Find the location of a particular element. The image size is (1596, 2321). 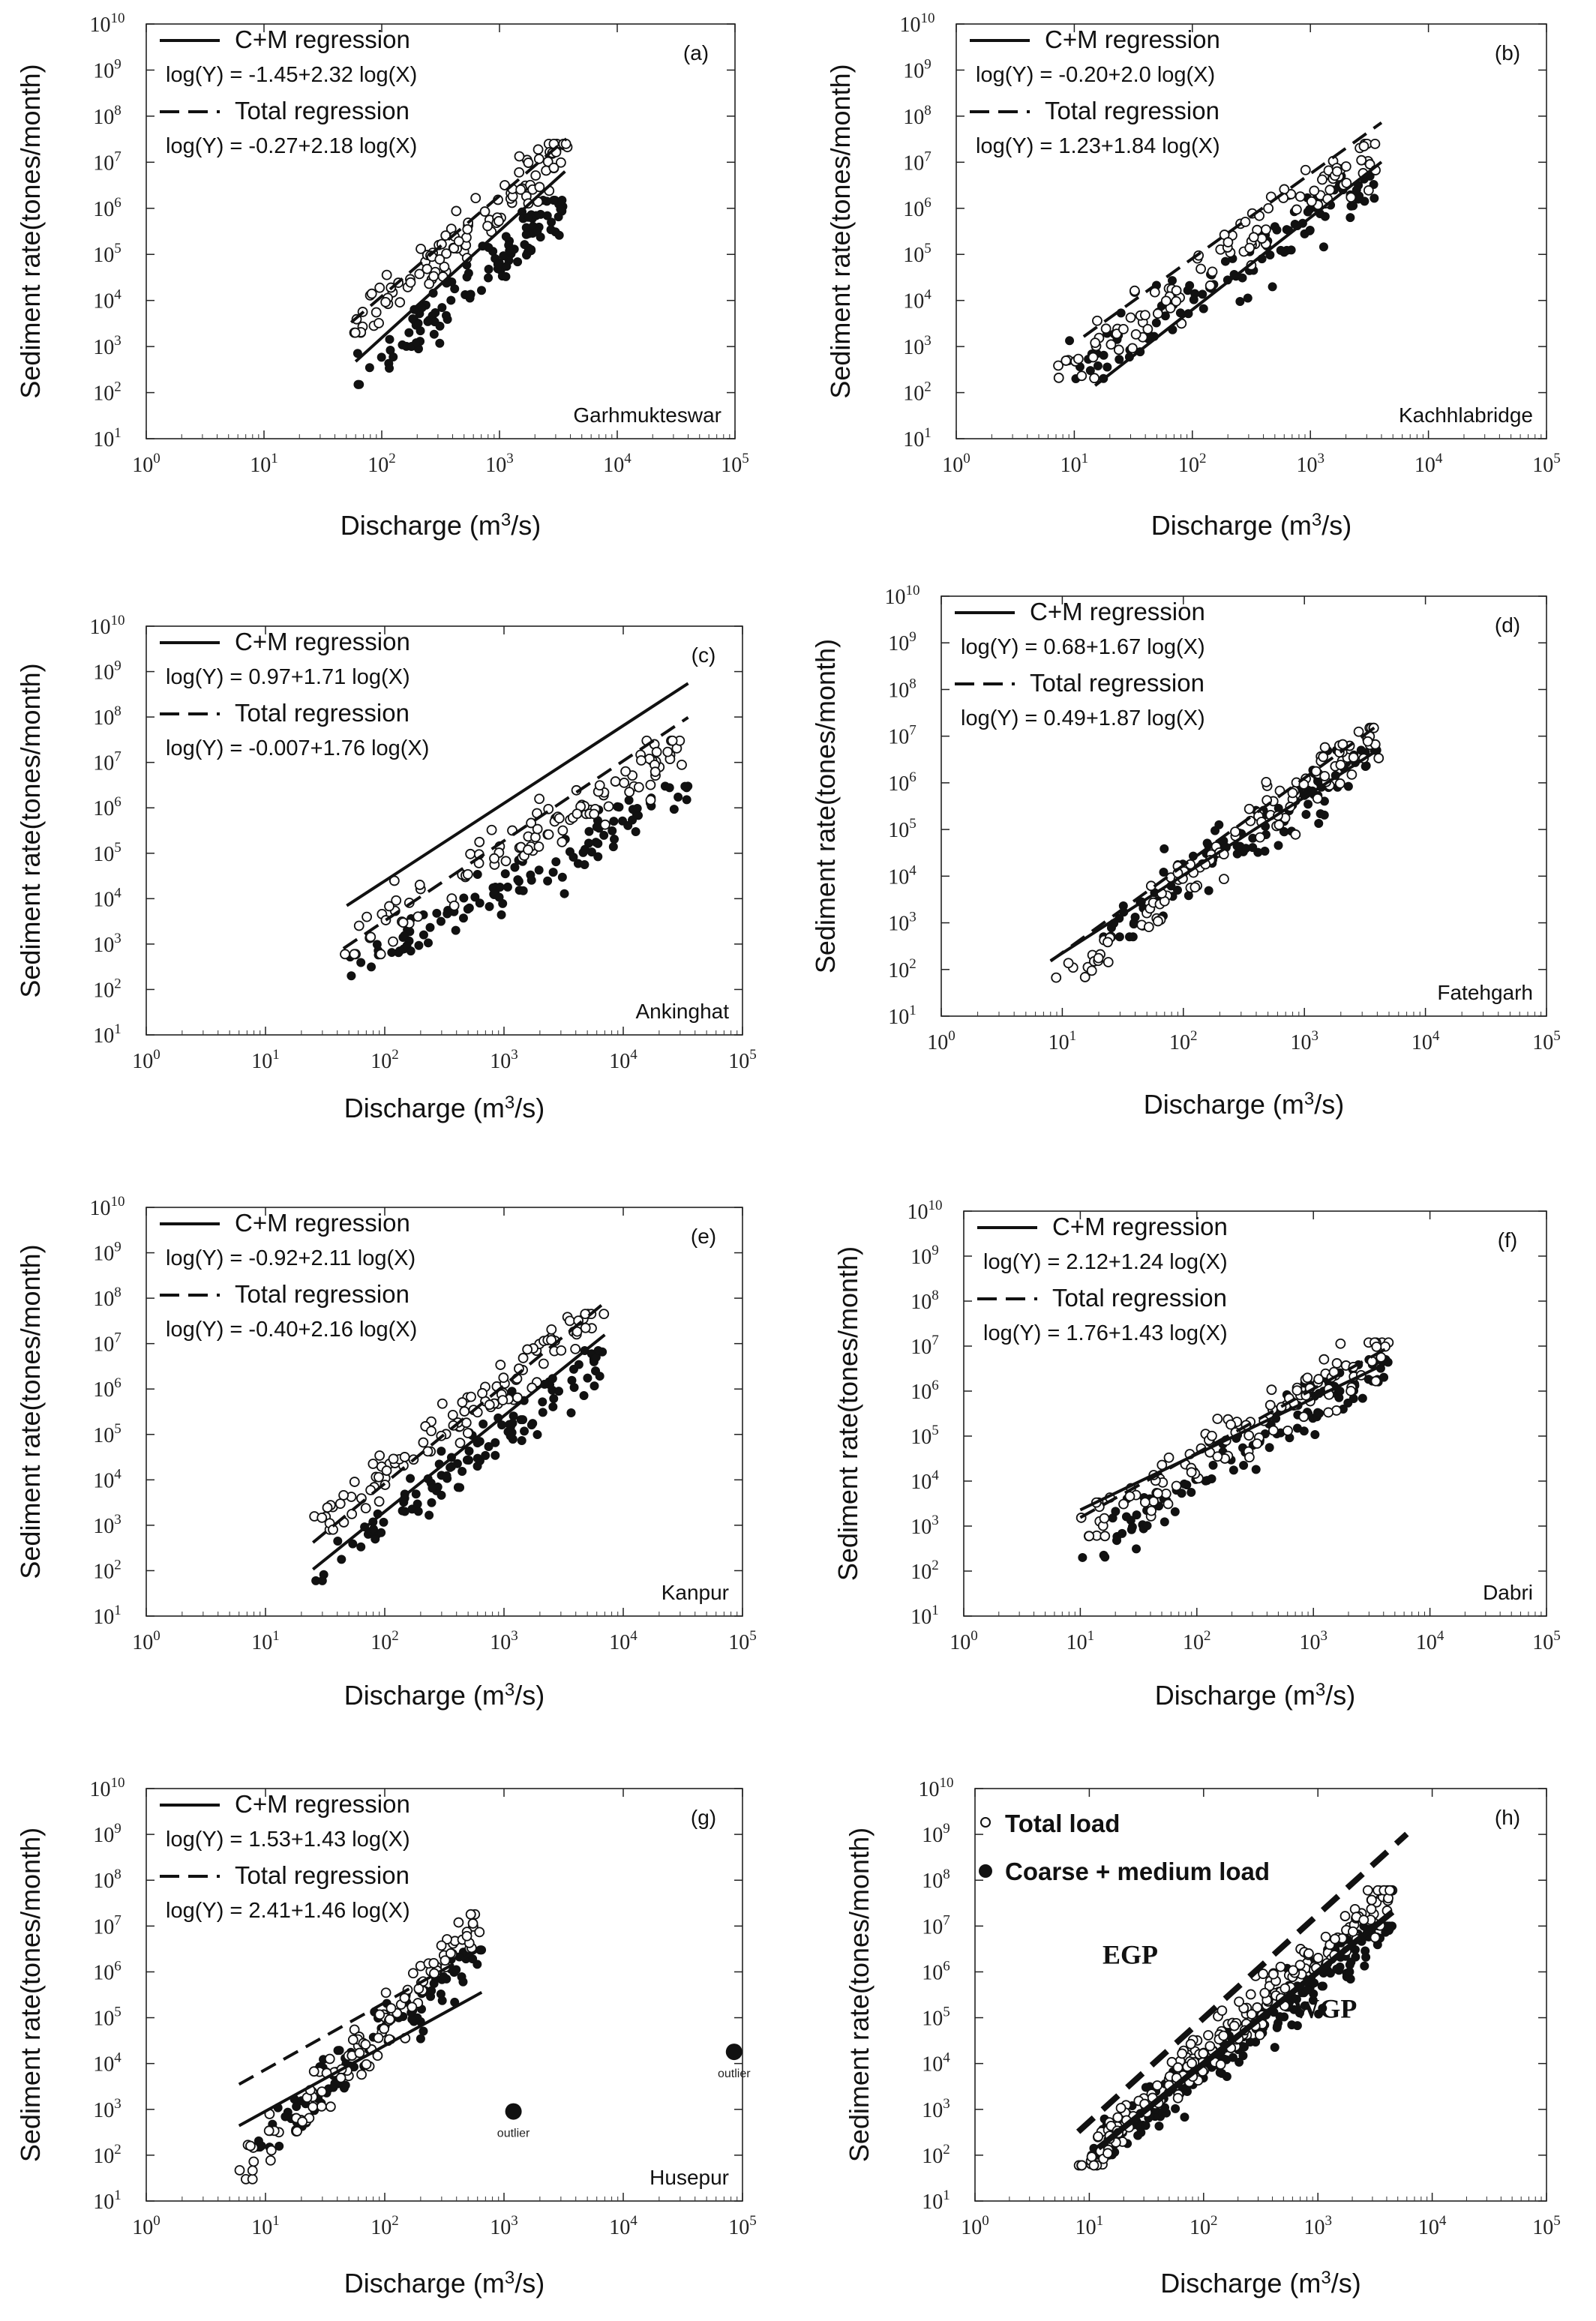

total-equation: log(Y) = 0.49+1.87 log(X) is located at coordinates (1083, 718).